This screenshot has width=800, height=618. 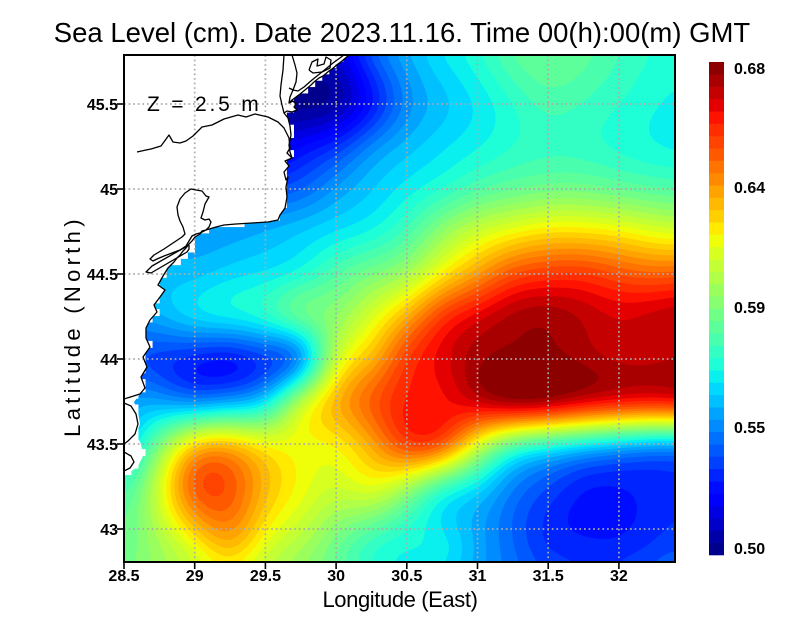 I want to click on svg-text: Z = 2.5 m, so click(x=204, y=104).